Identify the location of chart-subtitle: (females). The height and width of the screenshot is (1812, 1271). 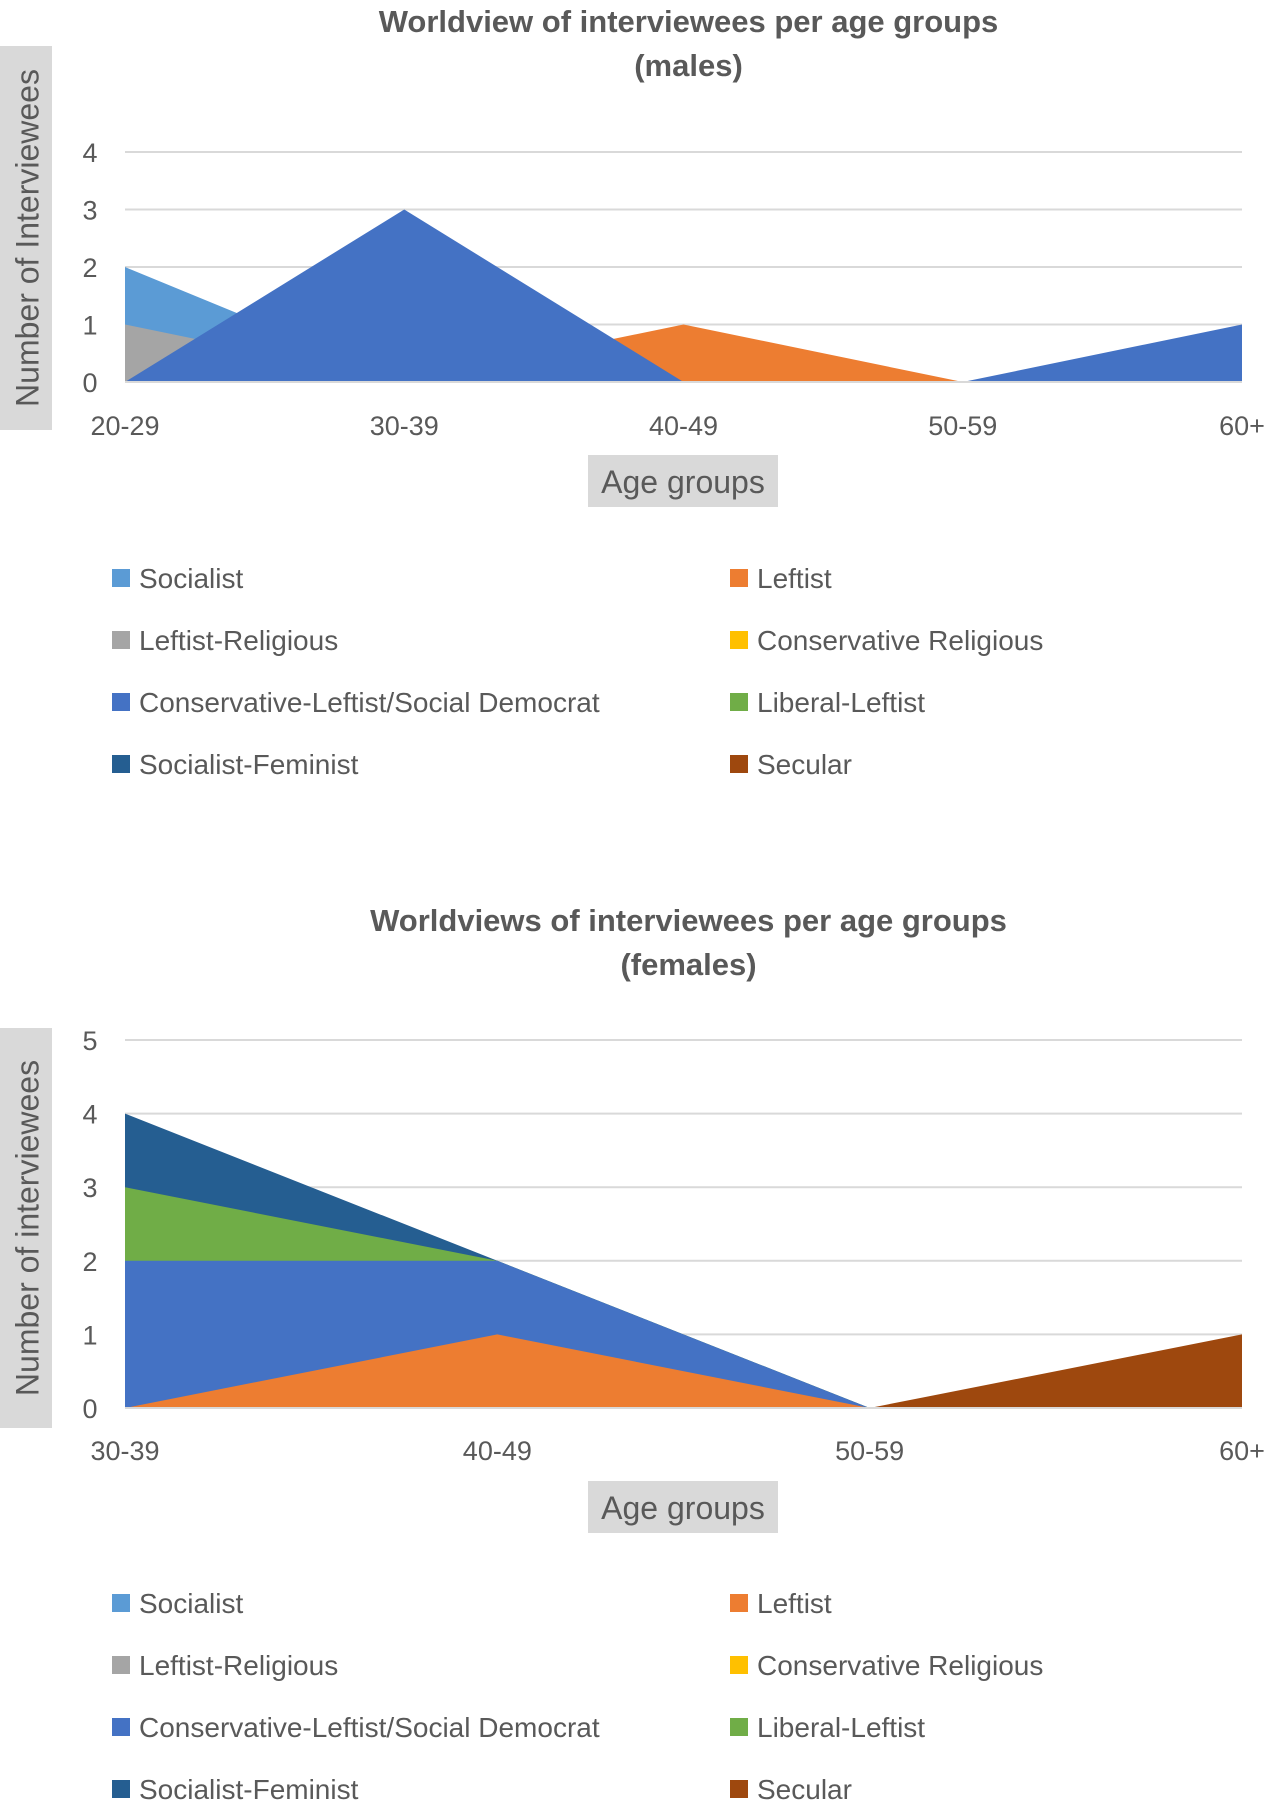
(688, 964).